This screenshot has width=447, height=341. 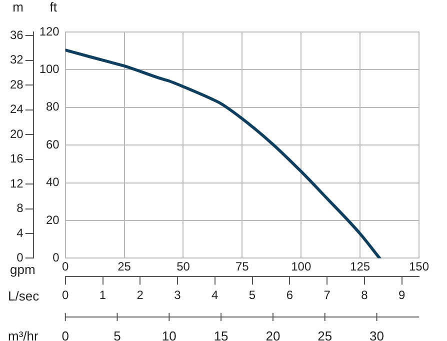 What do you see at coordinates (53, 107) in the screenshot?
I see `y-tick-label: 80` at bounding box center [53, 107].